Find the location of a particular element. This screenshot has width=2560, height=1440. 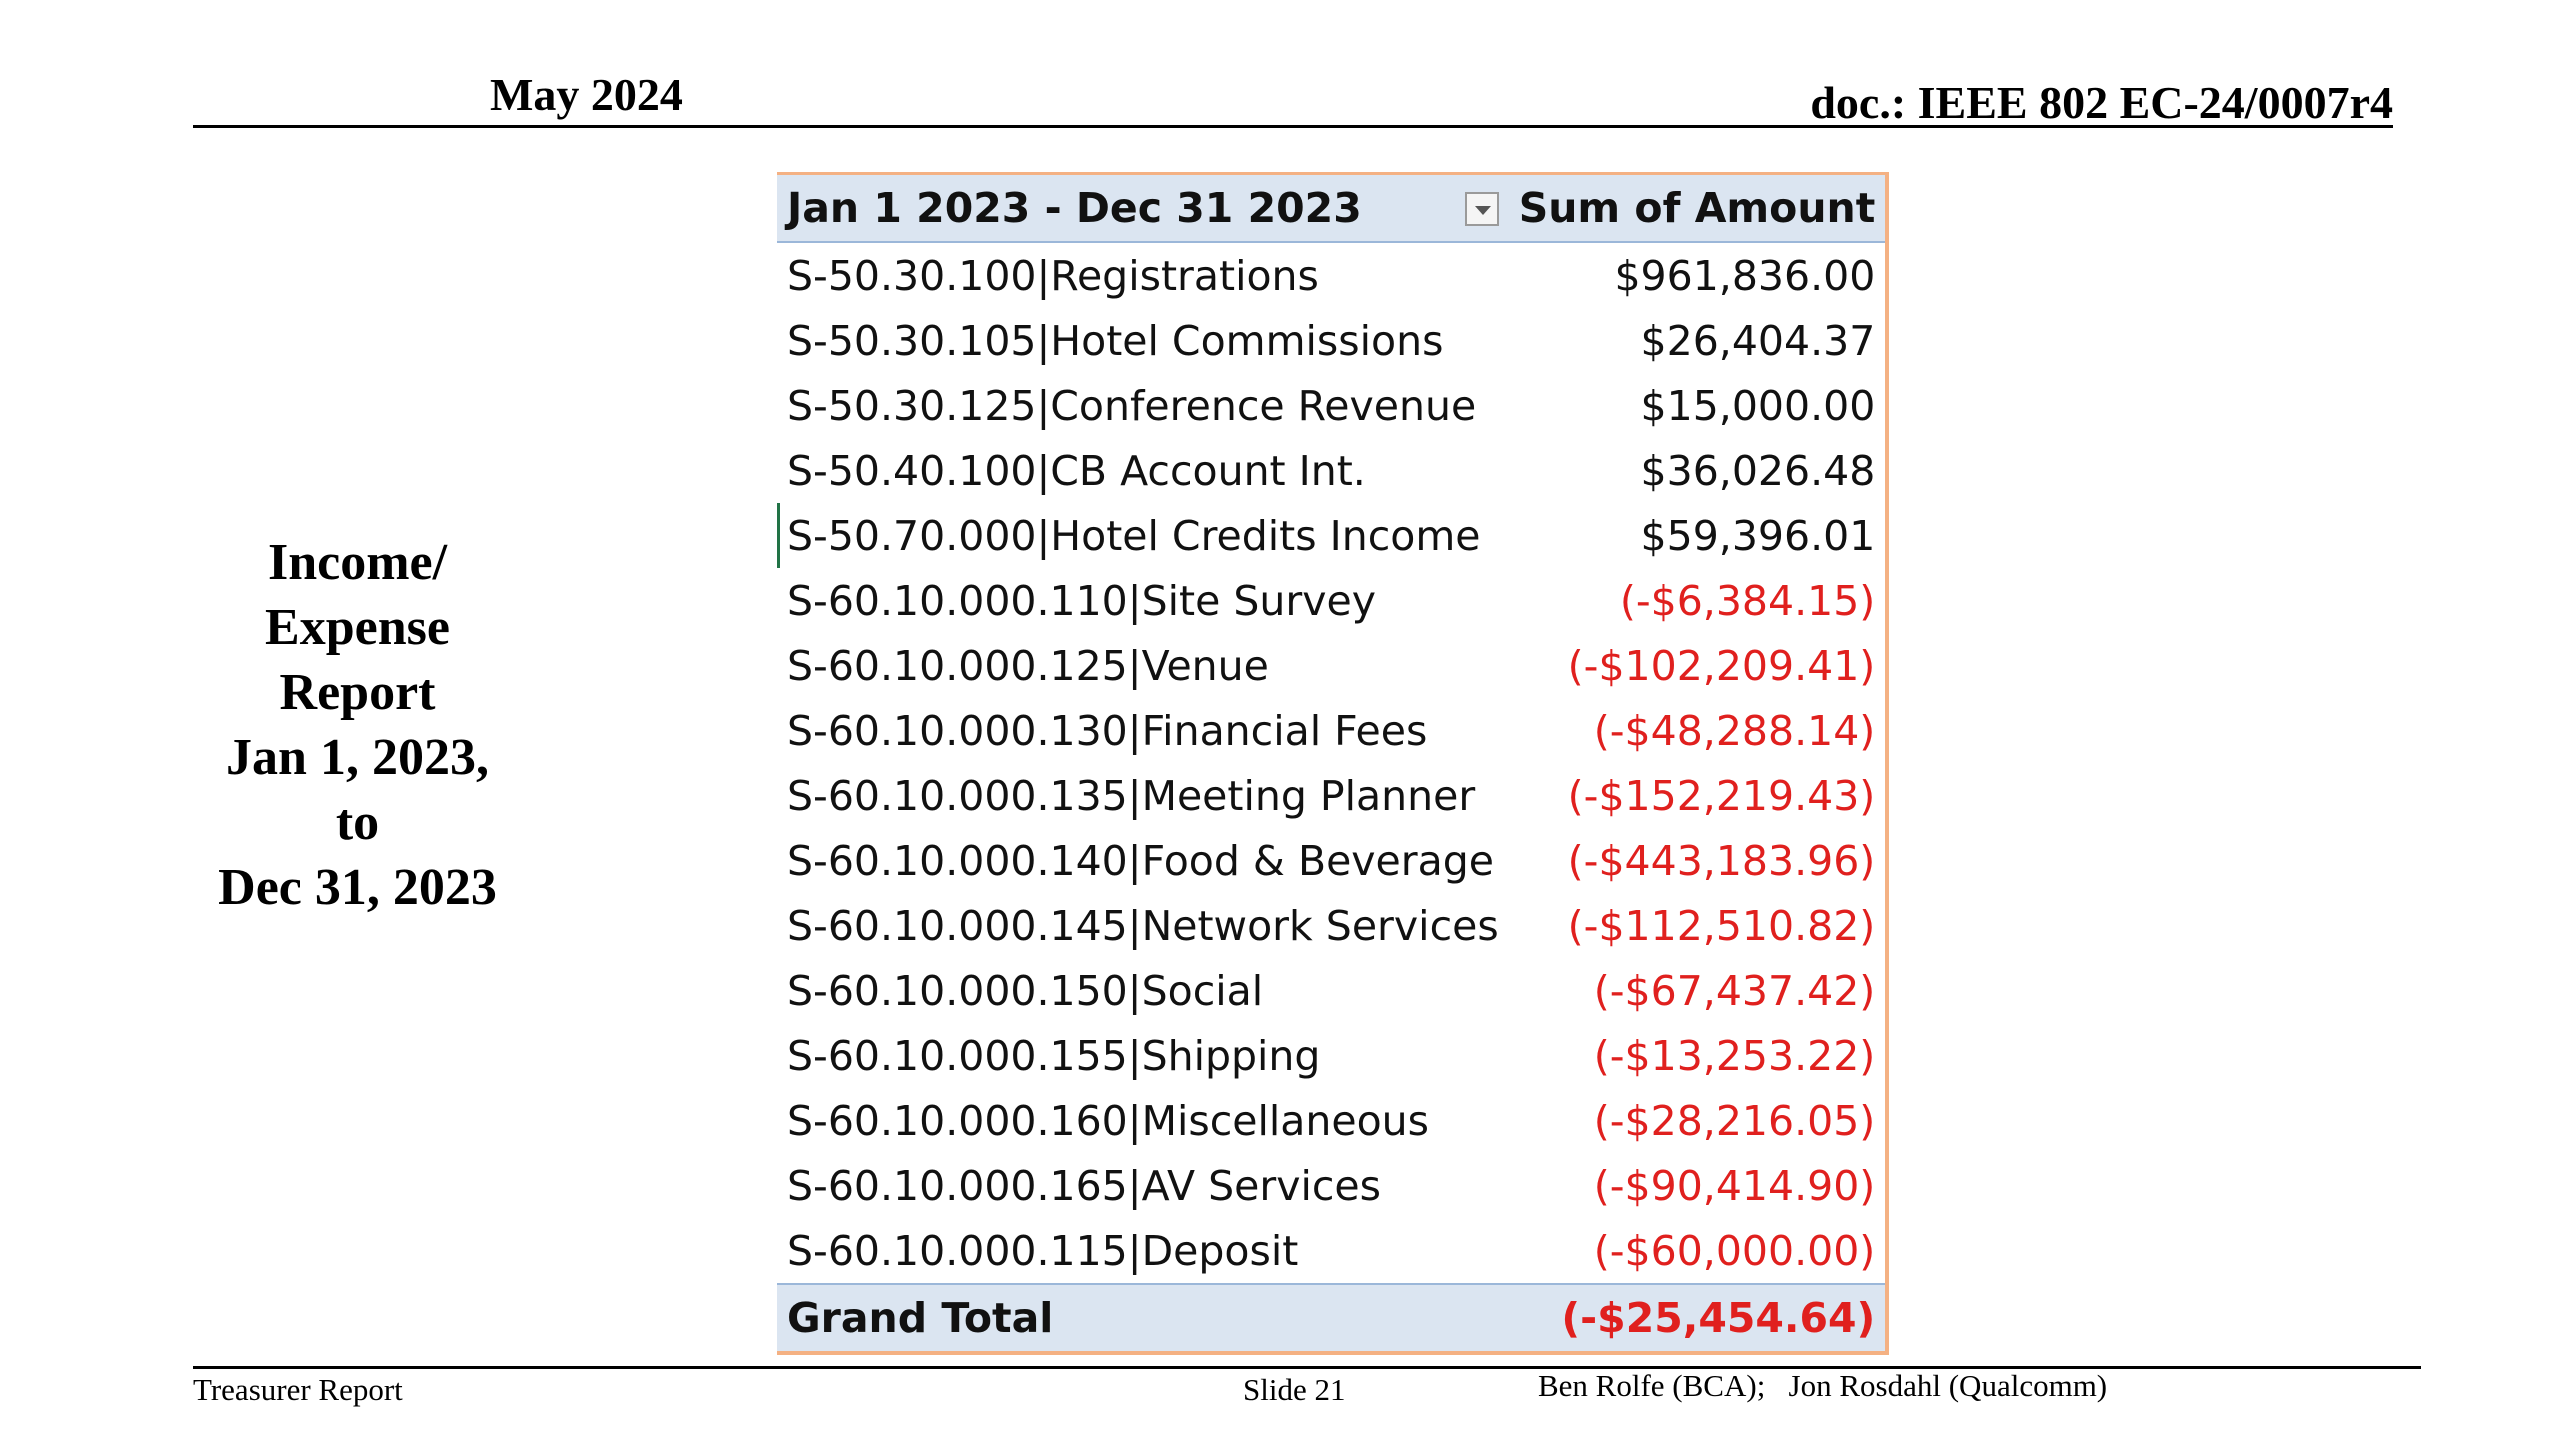

row-label: S-50.30.125|Conference Revenue is located at coordinates (1132, 405).